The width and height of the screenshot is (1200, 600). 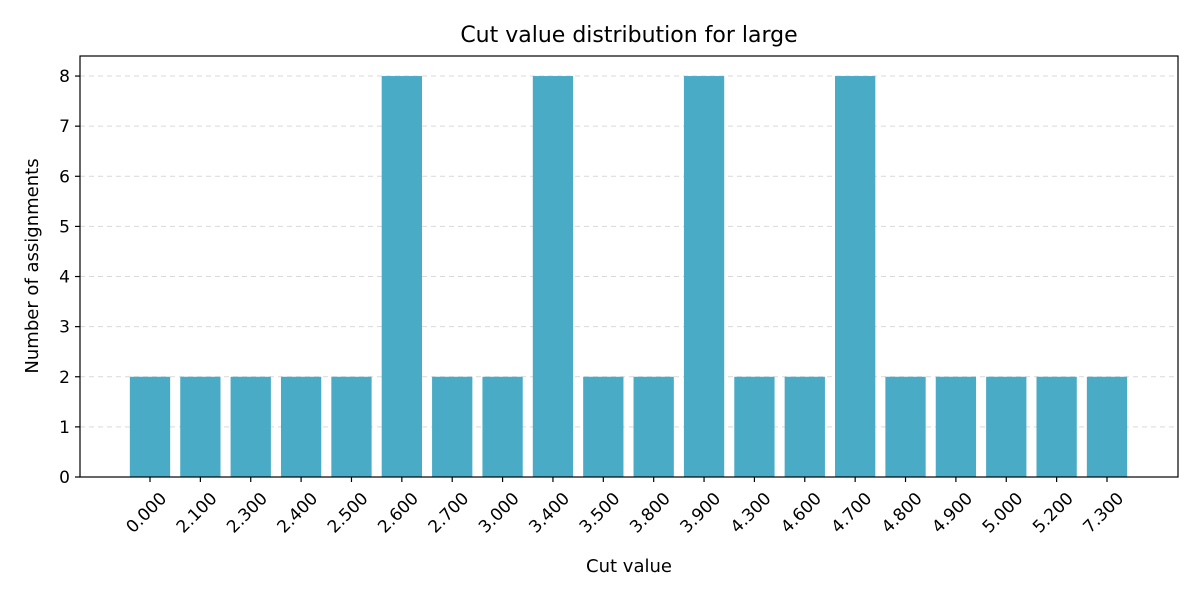 What do you see at coordinates (629, 566) in the screenshot?
I see `x-axis-label: Cut value` at bounding box center [629, 566].